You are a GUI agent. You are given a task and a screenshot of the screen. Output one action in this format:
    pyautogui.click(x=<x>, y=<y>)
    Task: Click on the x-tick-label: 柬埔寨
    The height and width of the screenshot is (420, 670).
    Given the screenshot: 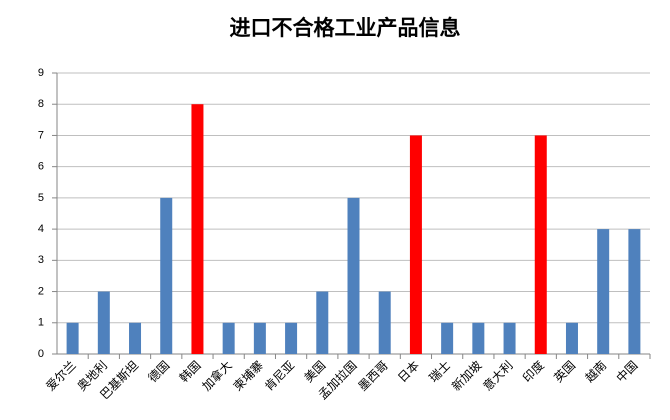 What is the action you would take?
    pyautogui.click(x=248, y=376)
    